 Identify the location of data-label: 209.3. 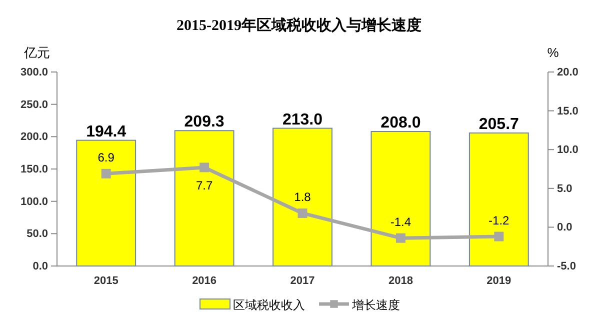
(204, 122).